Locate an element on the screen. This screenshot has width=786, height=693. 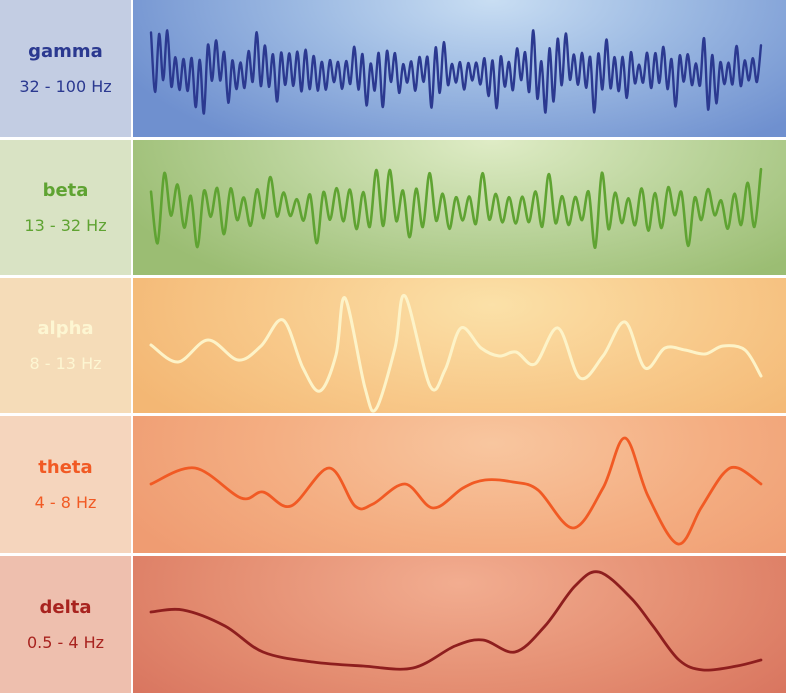
band-label-cell: gamma 32 - 100 Hz is located at coordinates (65, 68).